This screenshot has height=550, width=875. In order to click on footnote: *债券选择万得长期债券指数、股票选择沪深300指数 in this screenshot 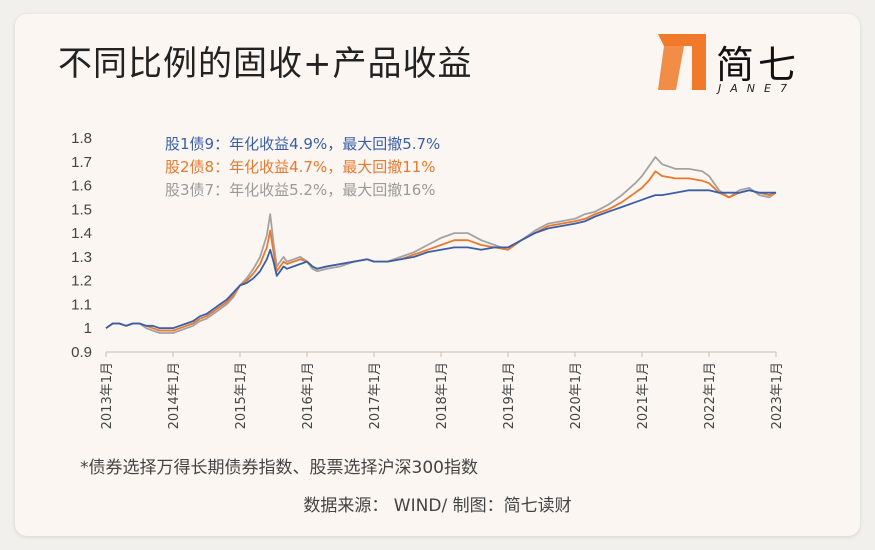, I will do `click(279, 468)`.